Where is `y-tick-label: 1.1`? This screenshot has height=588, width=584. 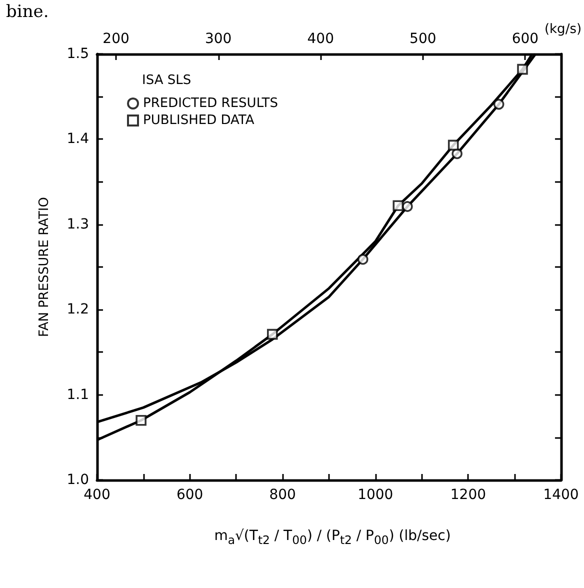 y-tick-label: 1.1 is located at coordinates (77, 394).